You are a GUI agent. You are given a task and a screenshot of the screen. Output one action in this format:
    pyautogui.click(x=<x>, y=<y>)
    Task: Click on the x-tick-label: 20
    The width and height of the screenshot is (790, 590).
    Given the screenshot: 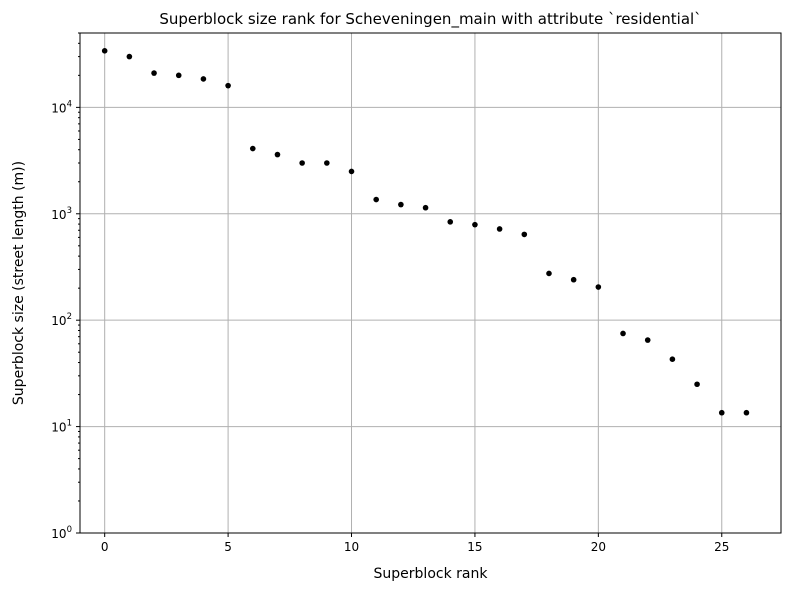 What is the action you would take?
    pyautogui.click(x=598, y=547)
    